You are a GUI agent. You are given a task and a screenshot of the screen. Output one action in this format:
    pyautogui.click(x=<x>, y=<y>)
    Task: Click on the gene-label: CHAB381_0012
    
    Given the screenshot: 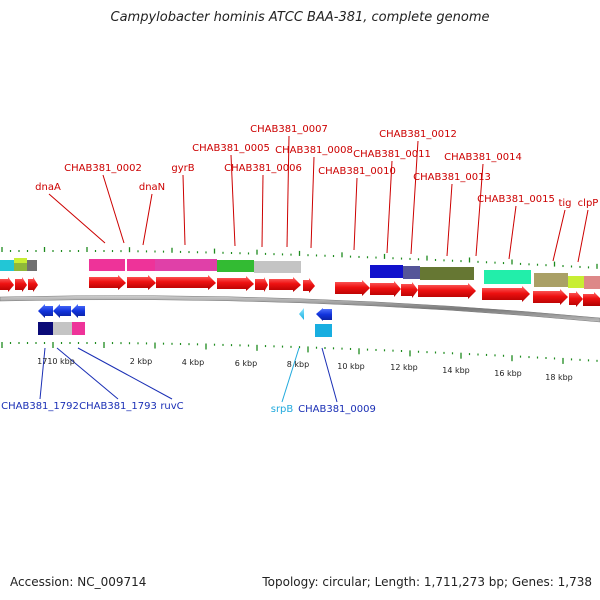 What is the action you would take?
    pyautogui.click(x=418, y=134)
    